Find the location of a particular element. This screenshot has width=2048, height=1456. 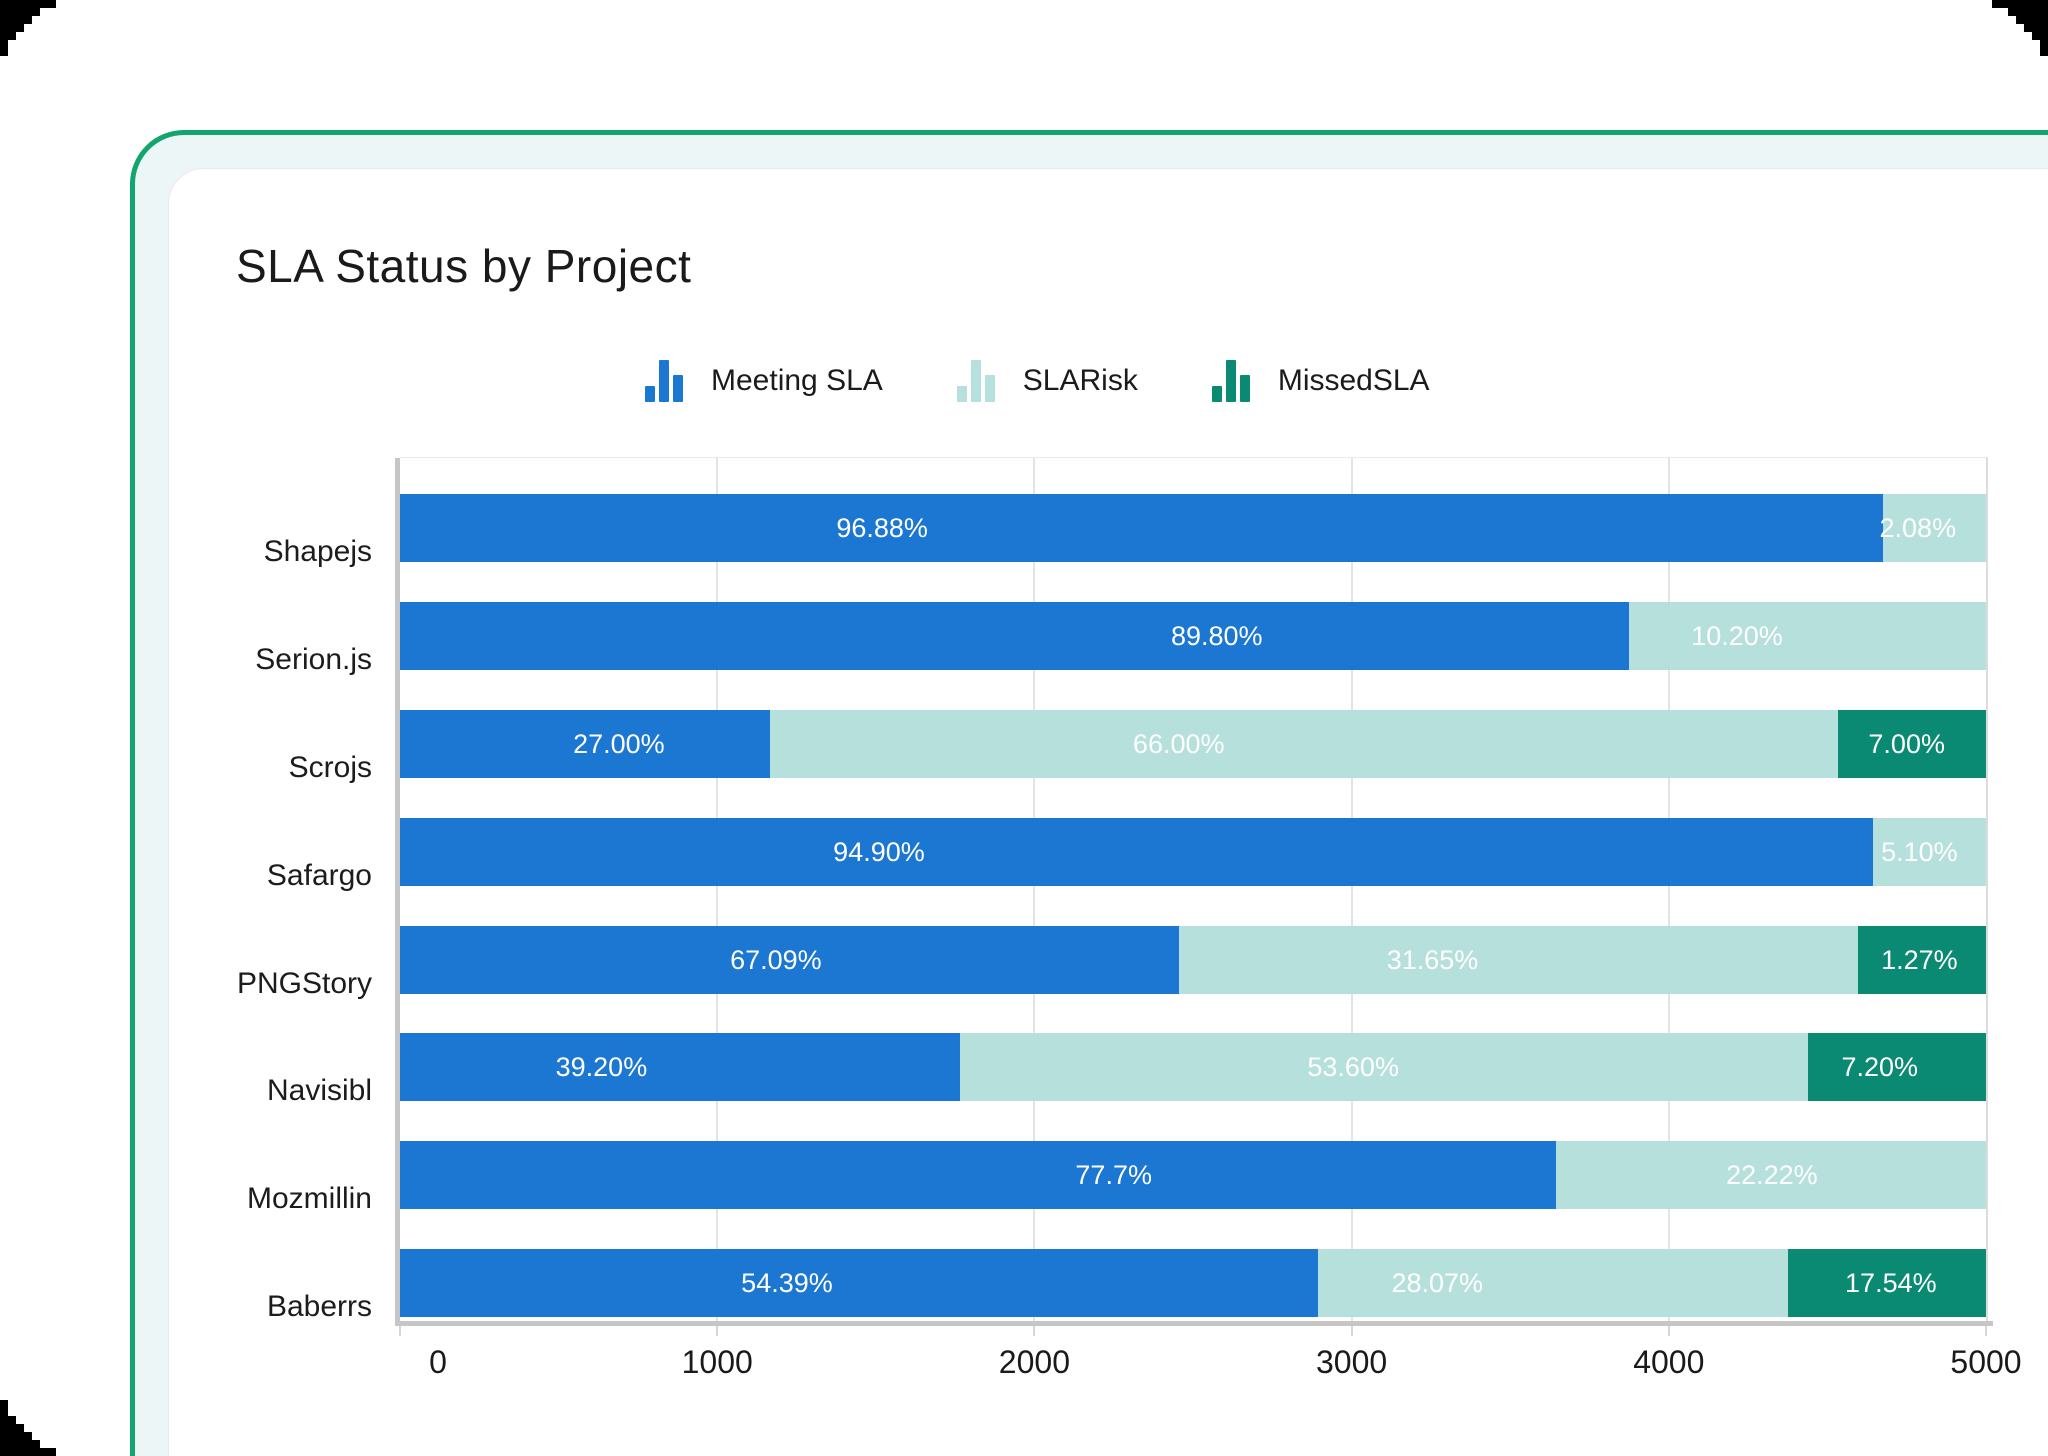

bar-segment-label: 7.20% is located at coordinates (1880, 1067).